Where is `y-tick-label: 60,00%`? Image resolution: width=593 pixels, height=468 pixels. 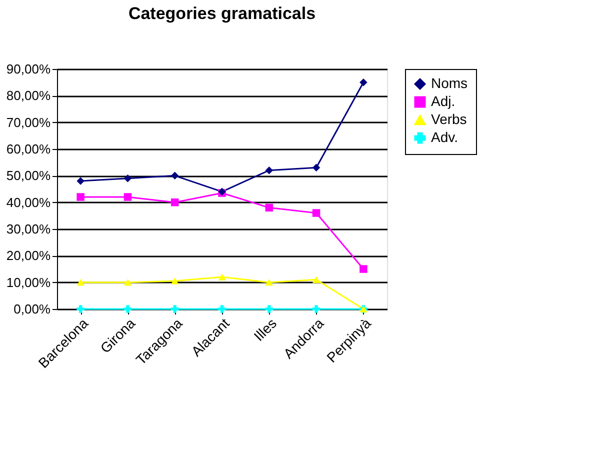
y-tick-label: 60,00% is located at coordinates (28, 149).